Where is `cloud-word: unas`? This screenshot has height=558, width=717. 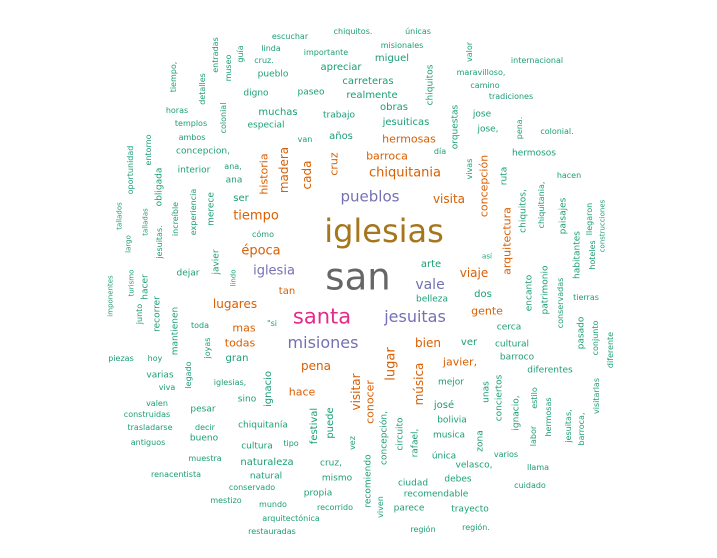 cloud-word: unas is located at coordinates (486, 392).